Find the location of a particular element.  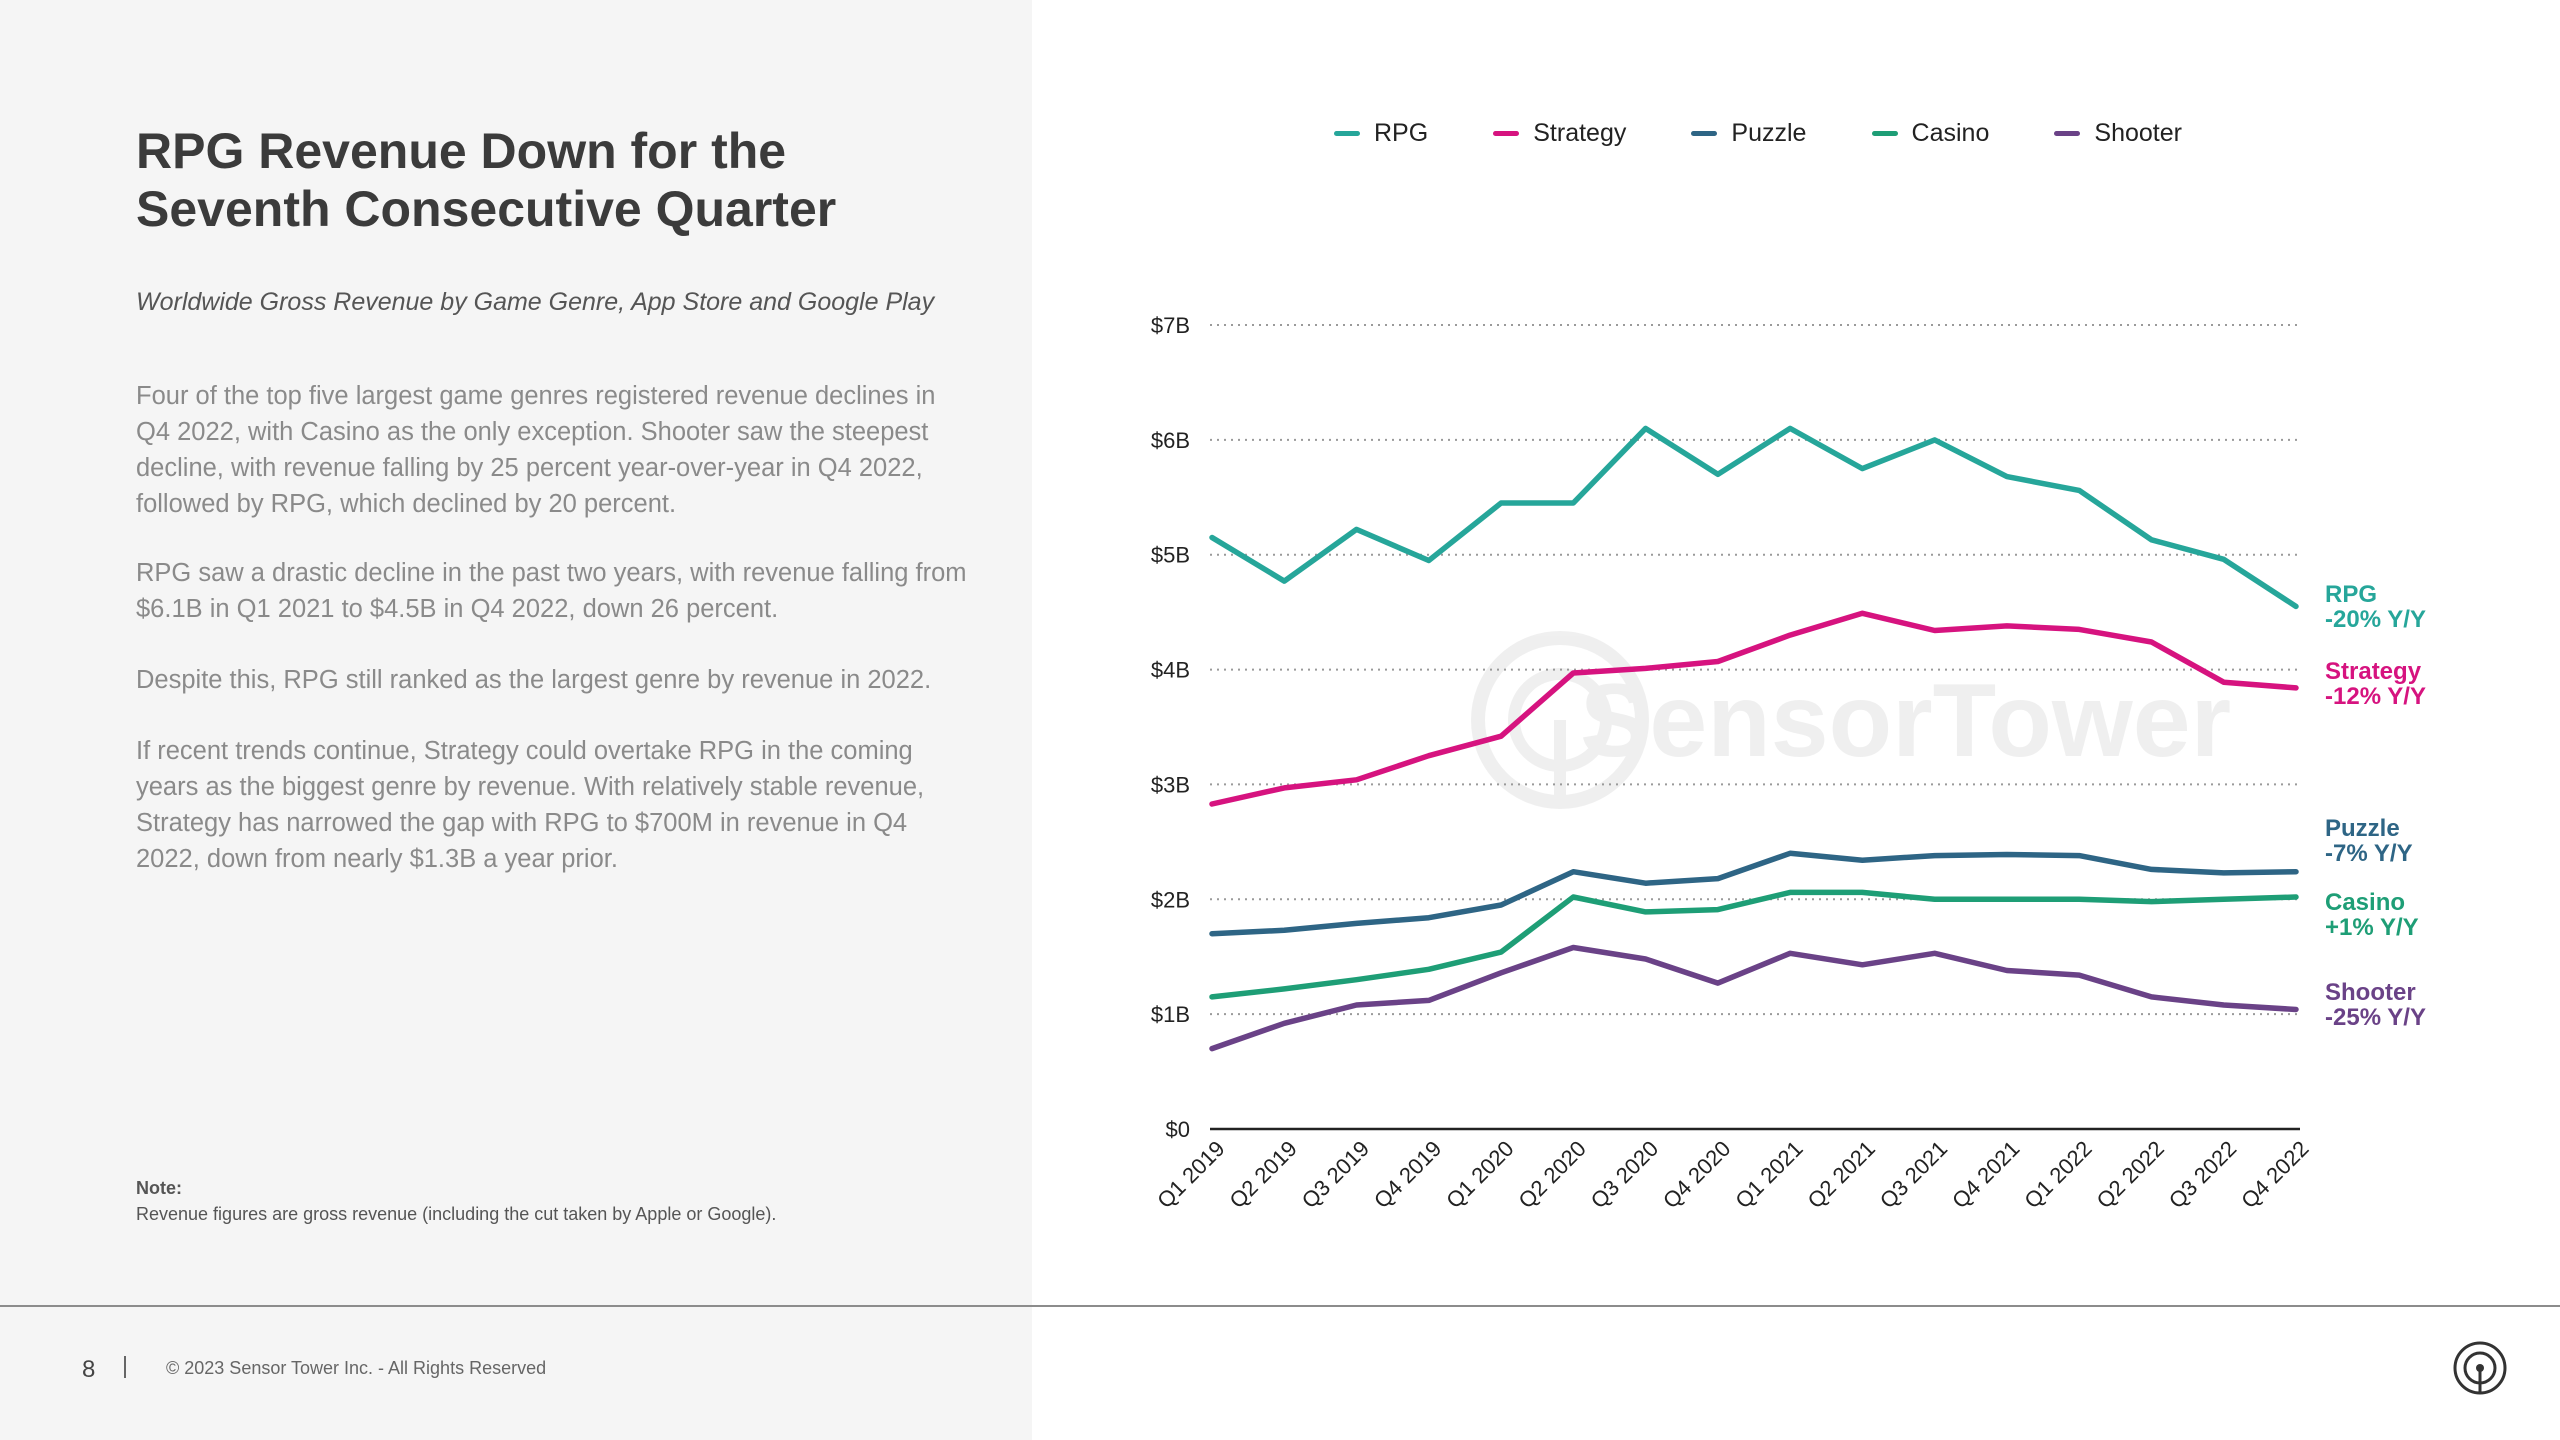

chart-legend: RPG Strategy Puzzle Casino Shooter is located at coordinates (1758, 133).